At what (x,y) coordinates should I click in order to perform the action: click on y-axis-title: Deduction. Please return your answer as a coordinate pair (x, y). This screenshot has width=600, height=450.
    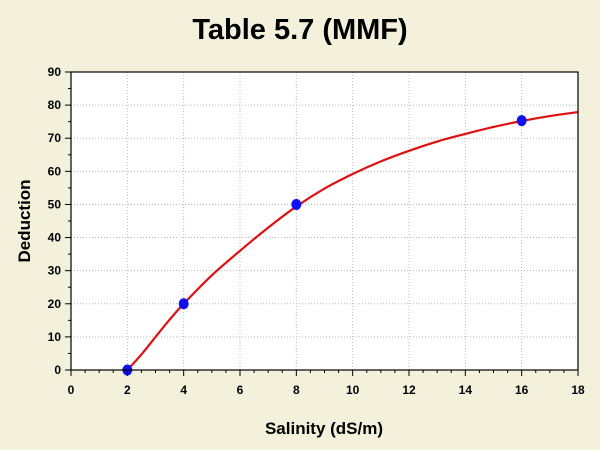
    Looking at the image, I should click on (24, 220).